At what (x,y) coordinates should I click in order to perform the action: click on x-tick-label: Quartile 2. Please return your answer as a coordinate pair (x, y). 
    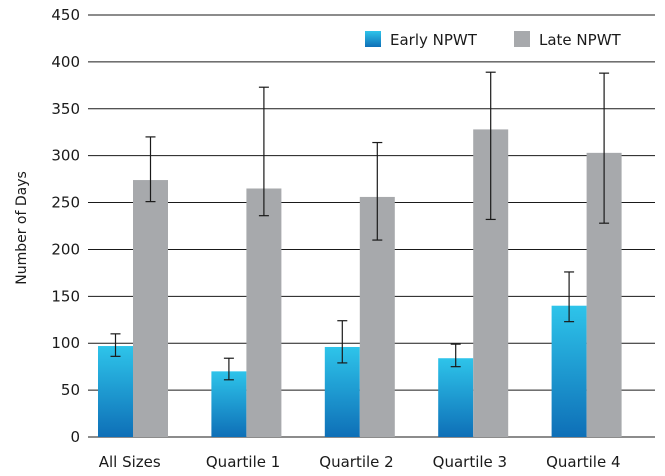
    Looking at the image, I should click on (356, 462).